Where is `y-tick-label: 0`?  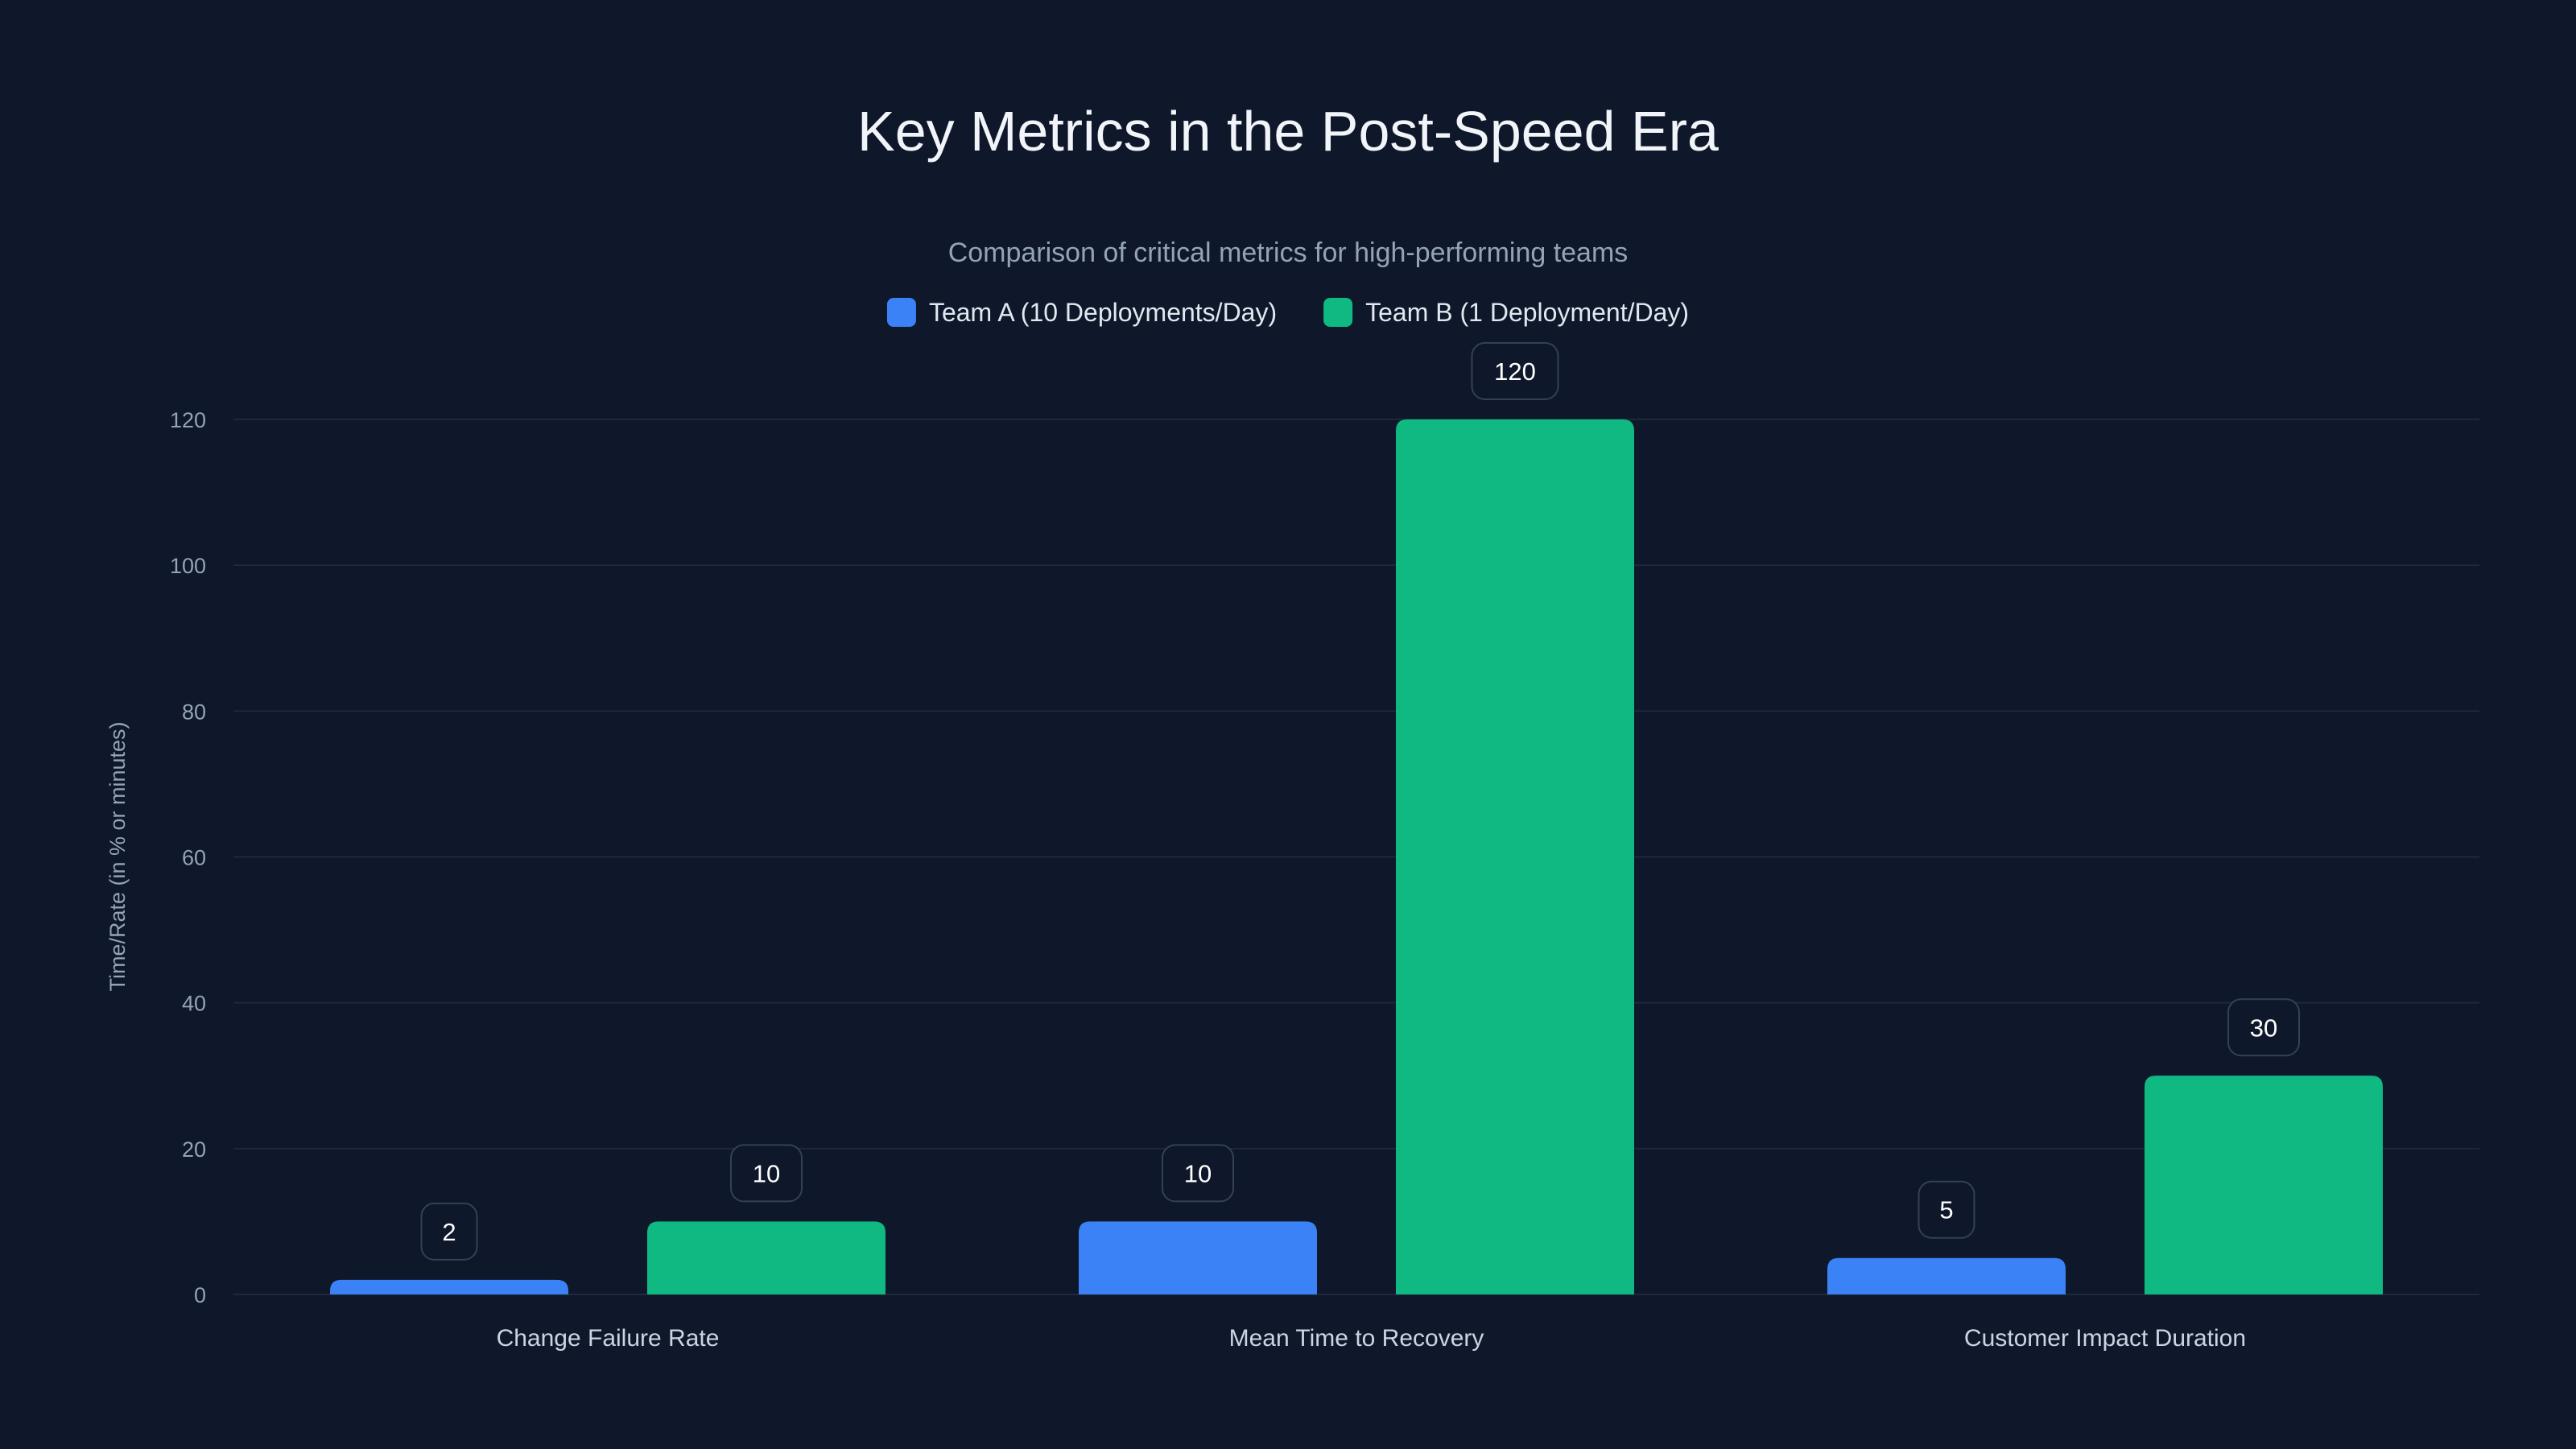
y-tick-label: 0 is located at coordinates (200, 1295).